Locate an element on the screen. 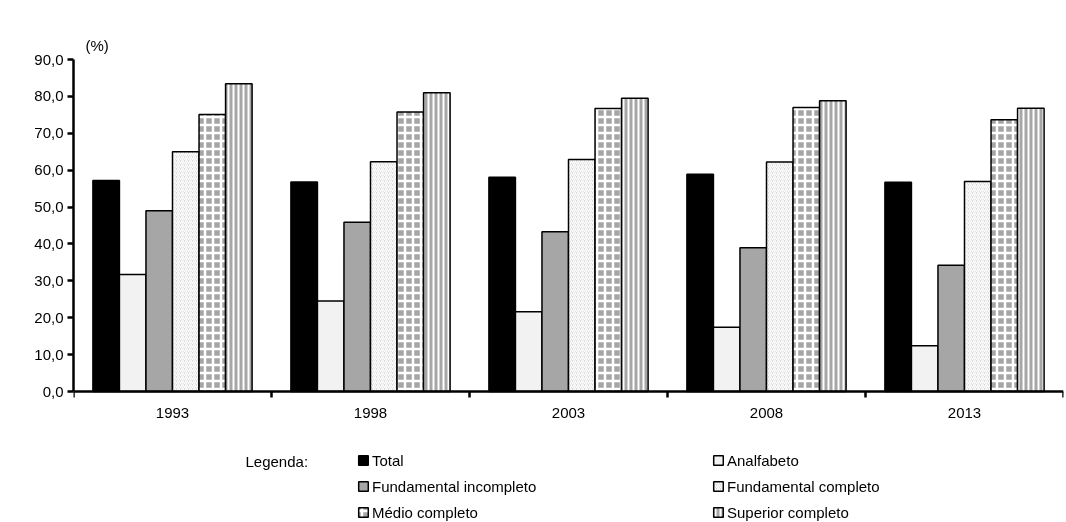  y-tick-label: 70,0 is located at coordinates (49, 133).